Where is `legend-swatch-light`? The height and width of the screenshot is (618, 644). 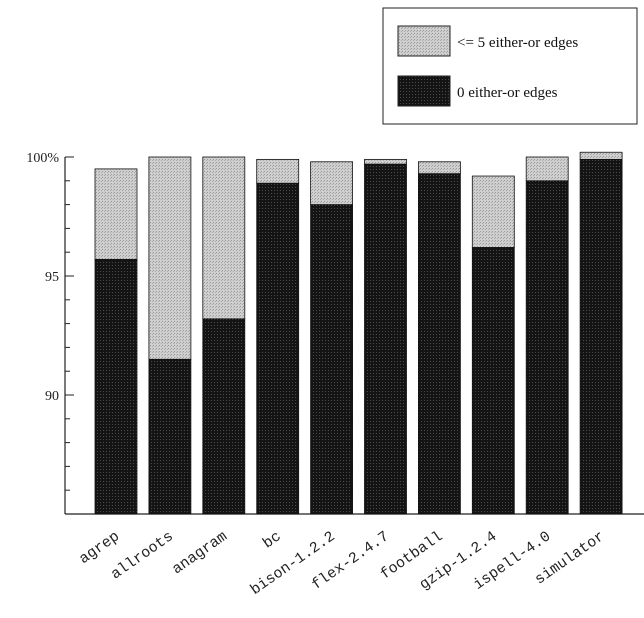
legend-swatch-light is located at coordinates (424, 41).